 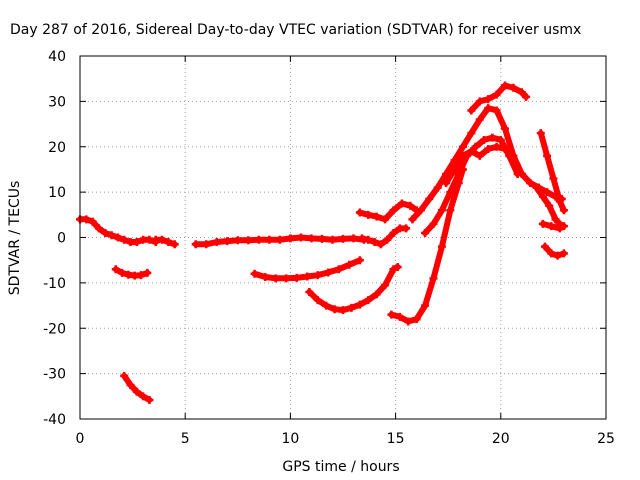 What do you see at coordinates (353, 288) in the screenshot?
I see `series-seg-deep` at bounding box center [353, 288].